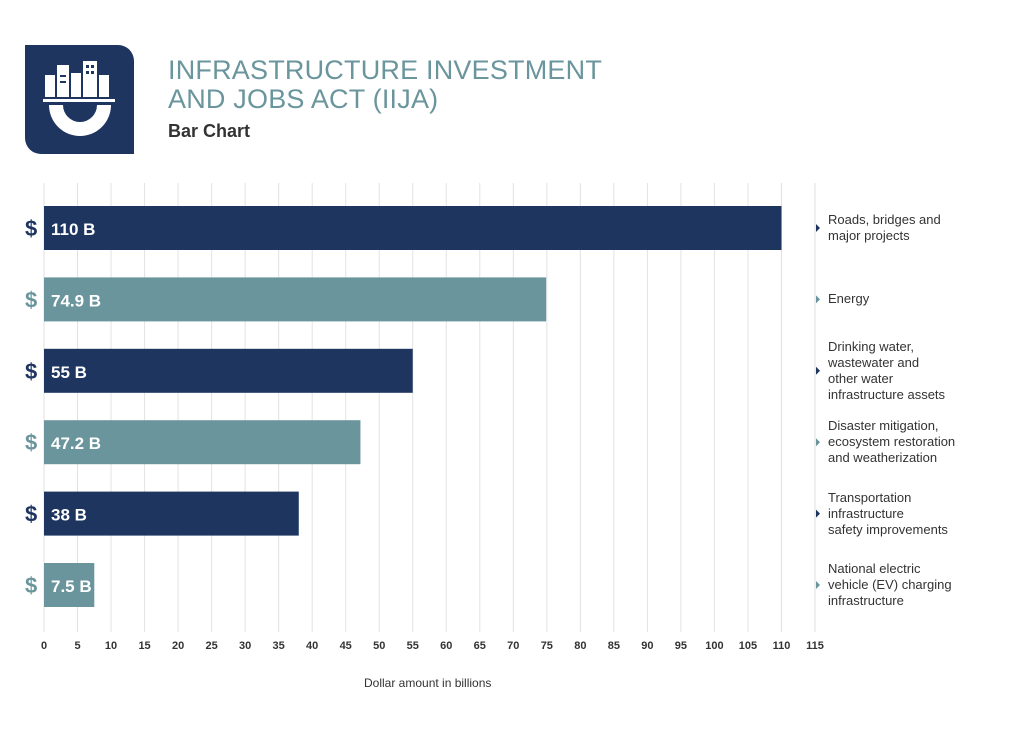 This screenshot has width=1024, height=732. What do you see at coordinates (748, 646) in the screenshot?
I see `x-tick-label: 105` at bounding box center [748, 646].